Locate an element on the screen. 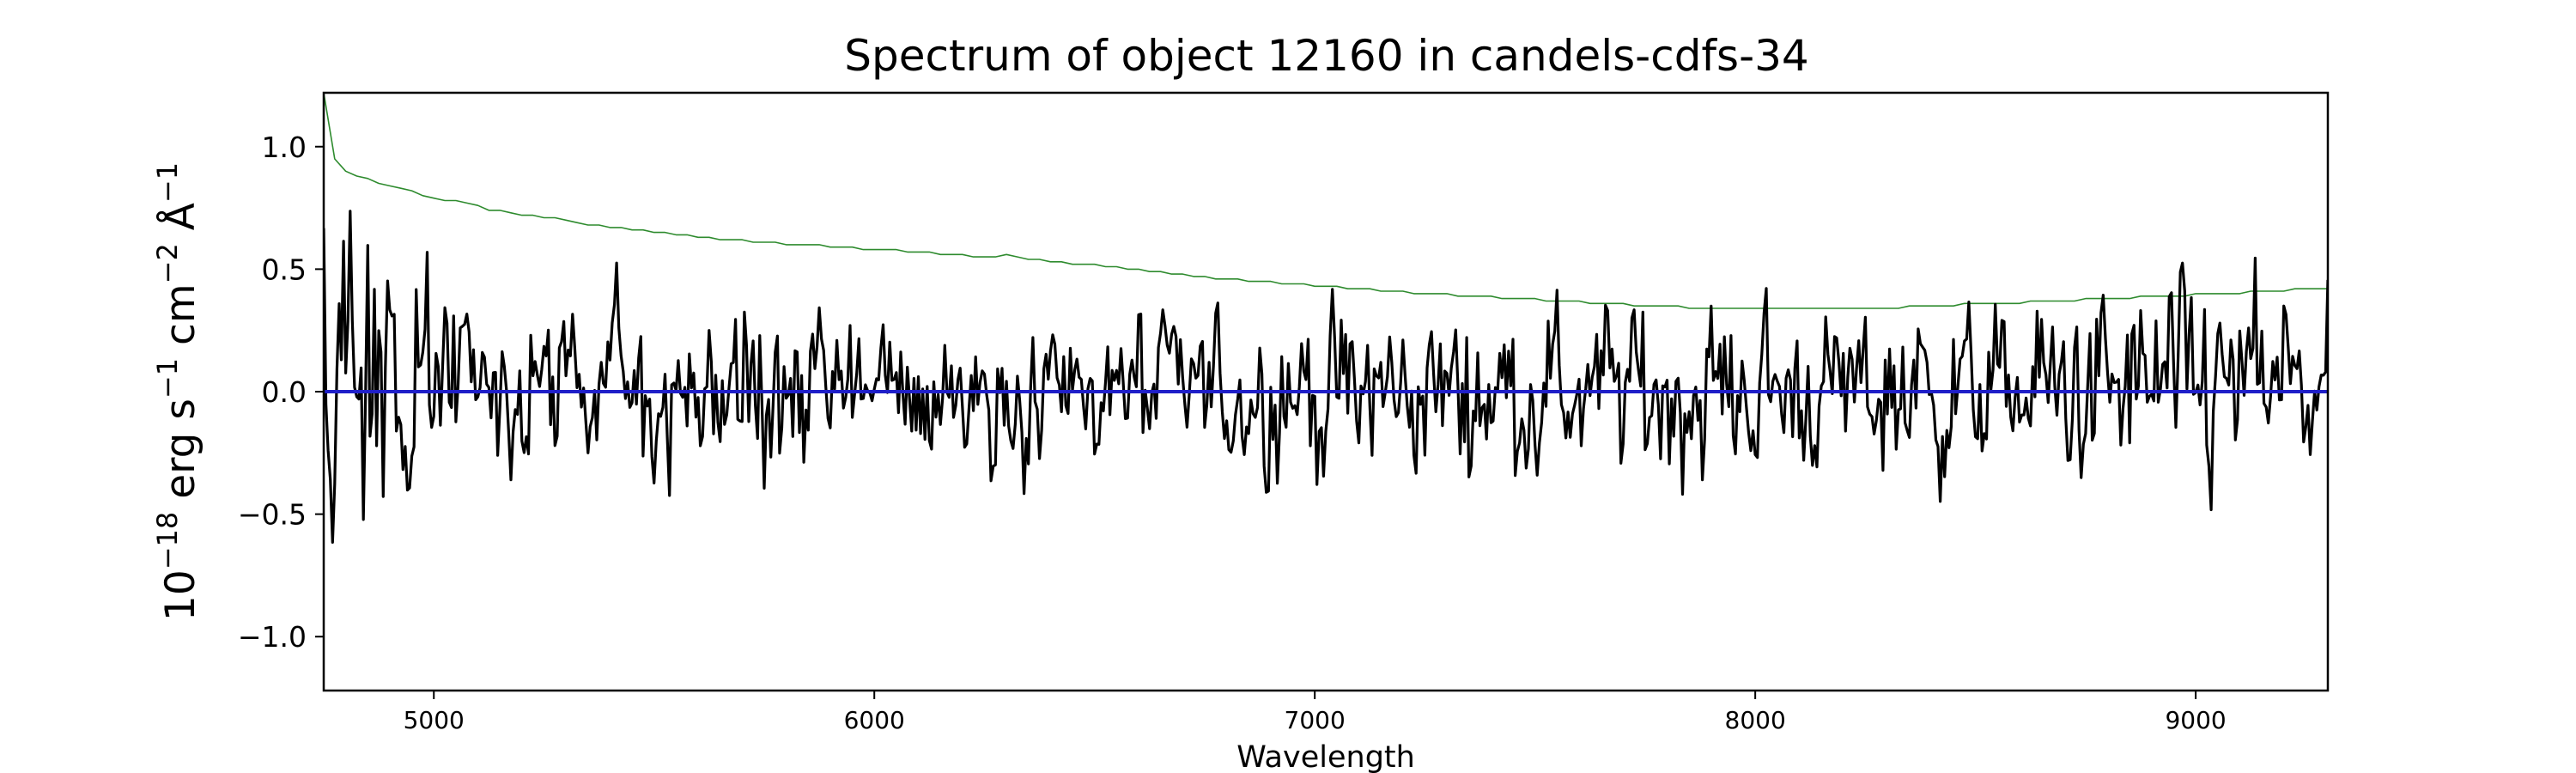 The image size is (2576, 773). y-axis: −1.0 −0.5 0.0 0.5 1.0 is located at coordinates (281, 392).